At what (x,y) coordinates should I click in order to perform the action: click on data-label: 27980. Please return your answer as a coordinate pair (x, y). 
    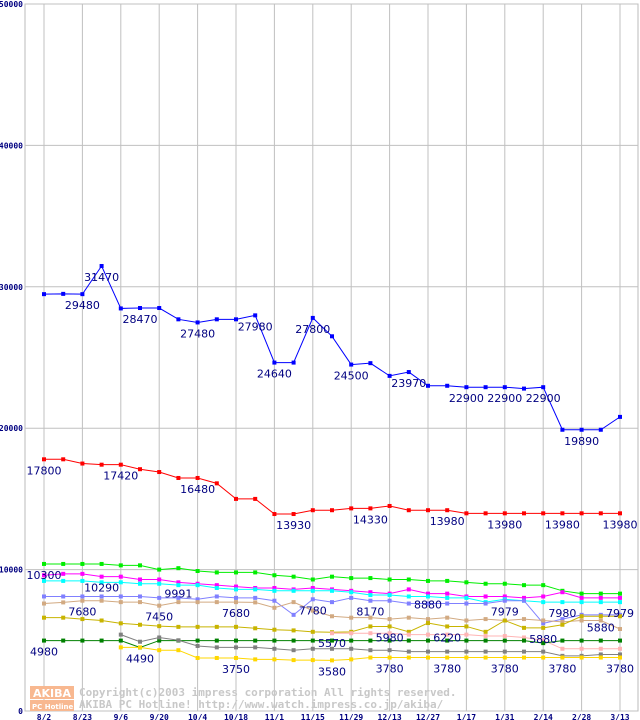
    Looking at the image, I should click on (255, 326).